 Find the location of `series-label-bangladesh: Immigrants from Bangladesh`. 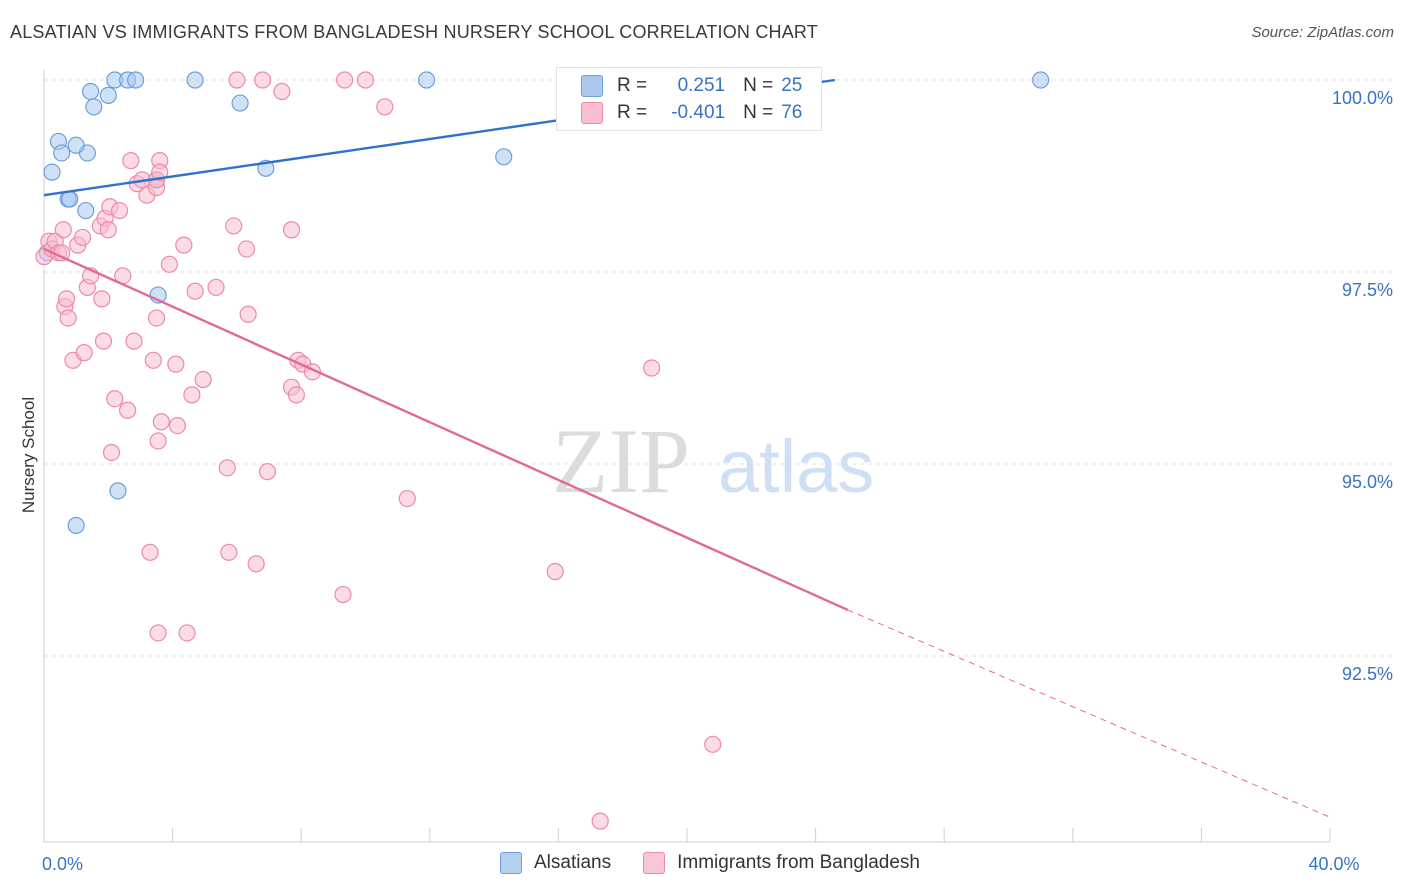

series-label-bangladesh: Immigrants from Bangladesh is located at coordinates (798, 862).